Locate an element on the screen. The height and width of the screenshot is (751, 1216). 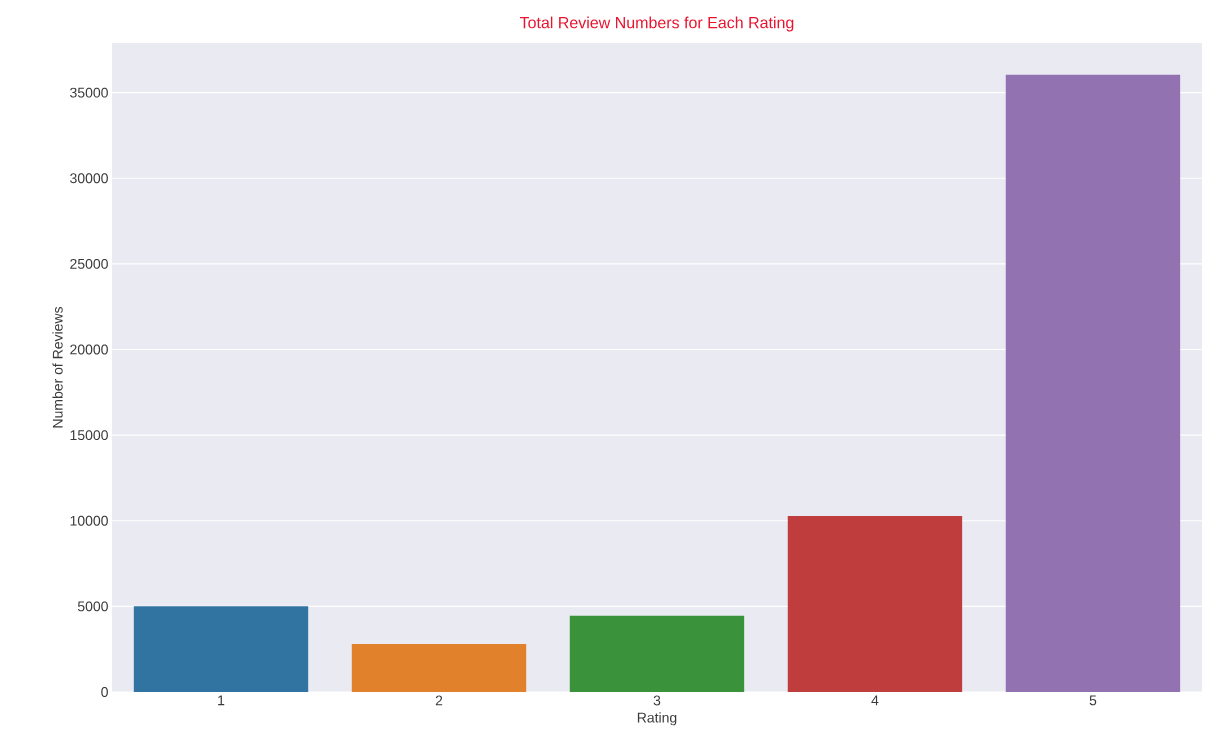
y-tick-label: 20000 is located at coordinates (89, 349).